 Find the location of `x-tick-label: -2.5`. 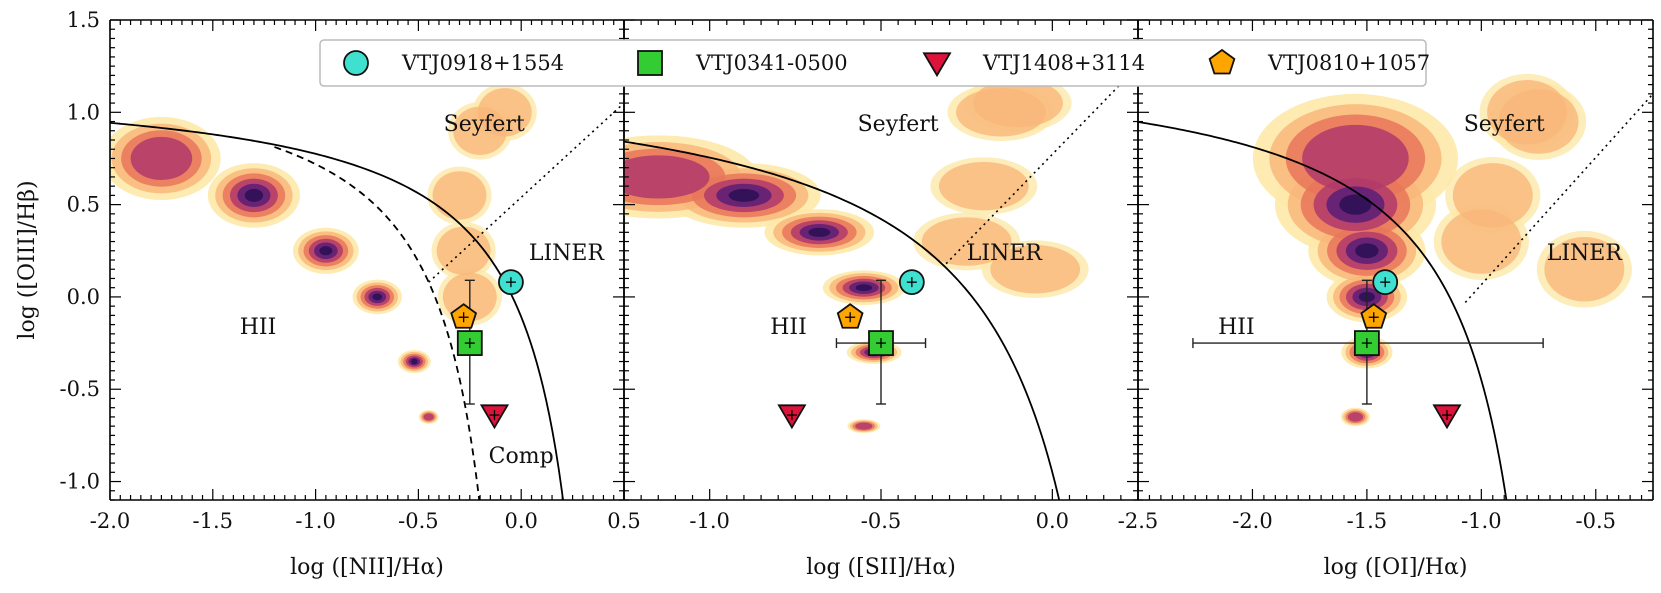

x-tick-label: -2.5 is located at coordinates (1138, 521).